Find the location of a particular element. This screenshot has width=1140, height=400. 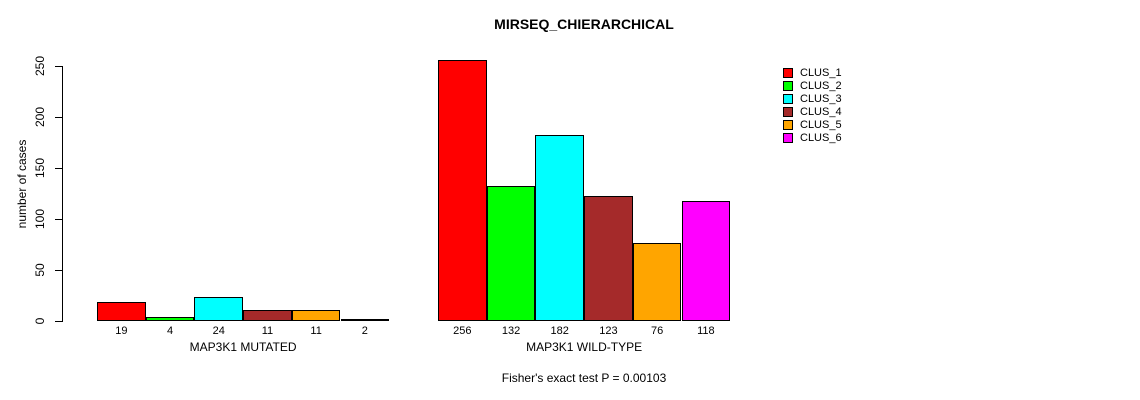

bar-value-label: 132 is located at coordinates (511, 331).